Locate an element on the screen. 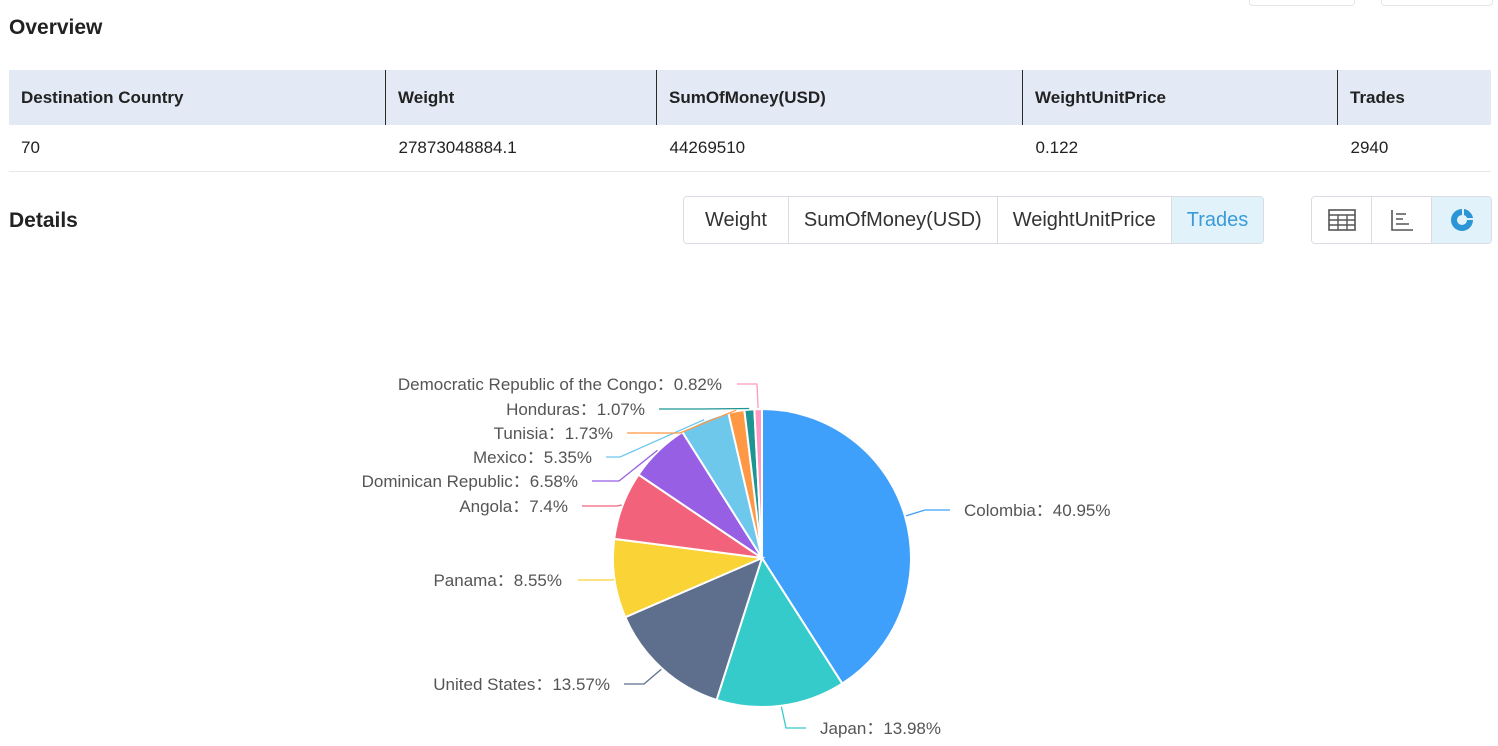 The image size is (1498, 746). slice-label-panama: Panama：8.55% is located at coordinates (497, 580).